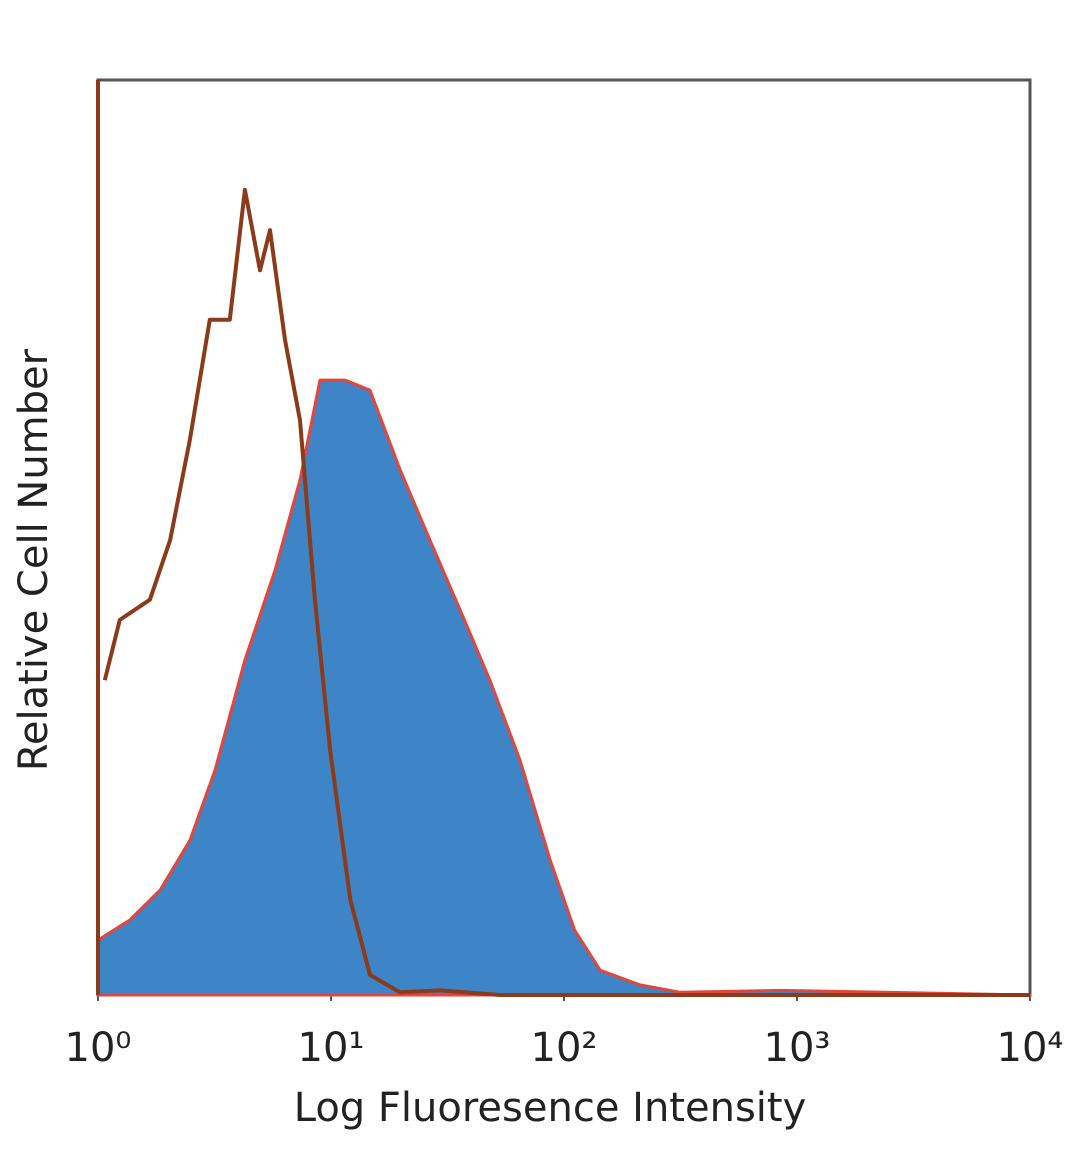 This screenshot has width=1080, height=1169. I want to click on x-tick-label: 10¹, so click(331, 1048).